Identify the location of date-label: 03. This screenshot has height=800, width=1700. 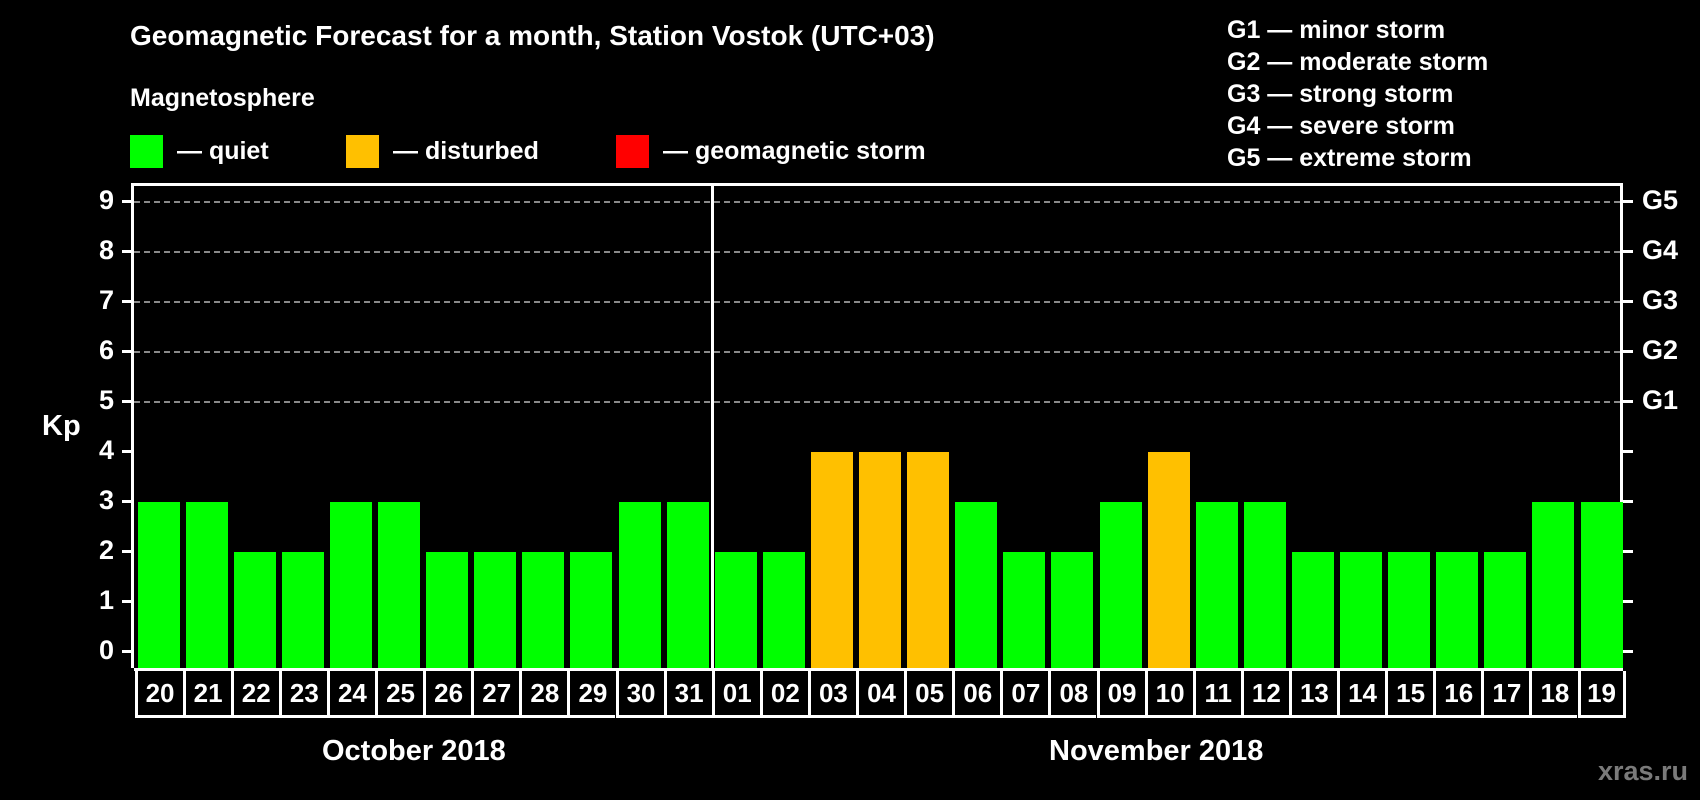
(831, 694).